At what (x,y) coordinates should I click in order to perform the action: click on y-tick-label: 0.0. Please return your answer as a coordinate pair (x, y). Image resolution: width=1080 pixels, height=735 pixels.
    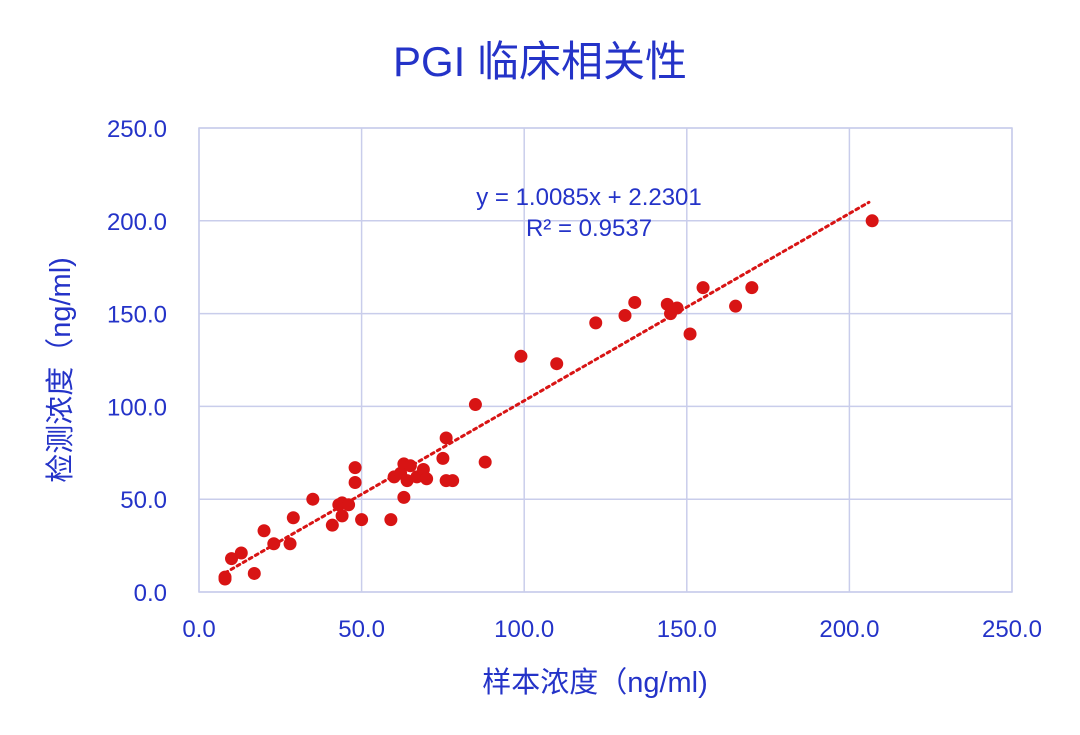
    Looking at the image, I should click on (150, 593).